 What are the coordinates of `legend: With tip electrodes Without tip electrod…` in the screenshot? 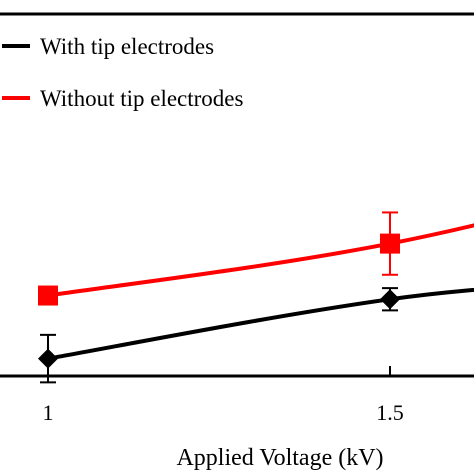 It's located at (123, 72).